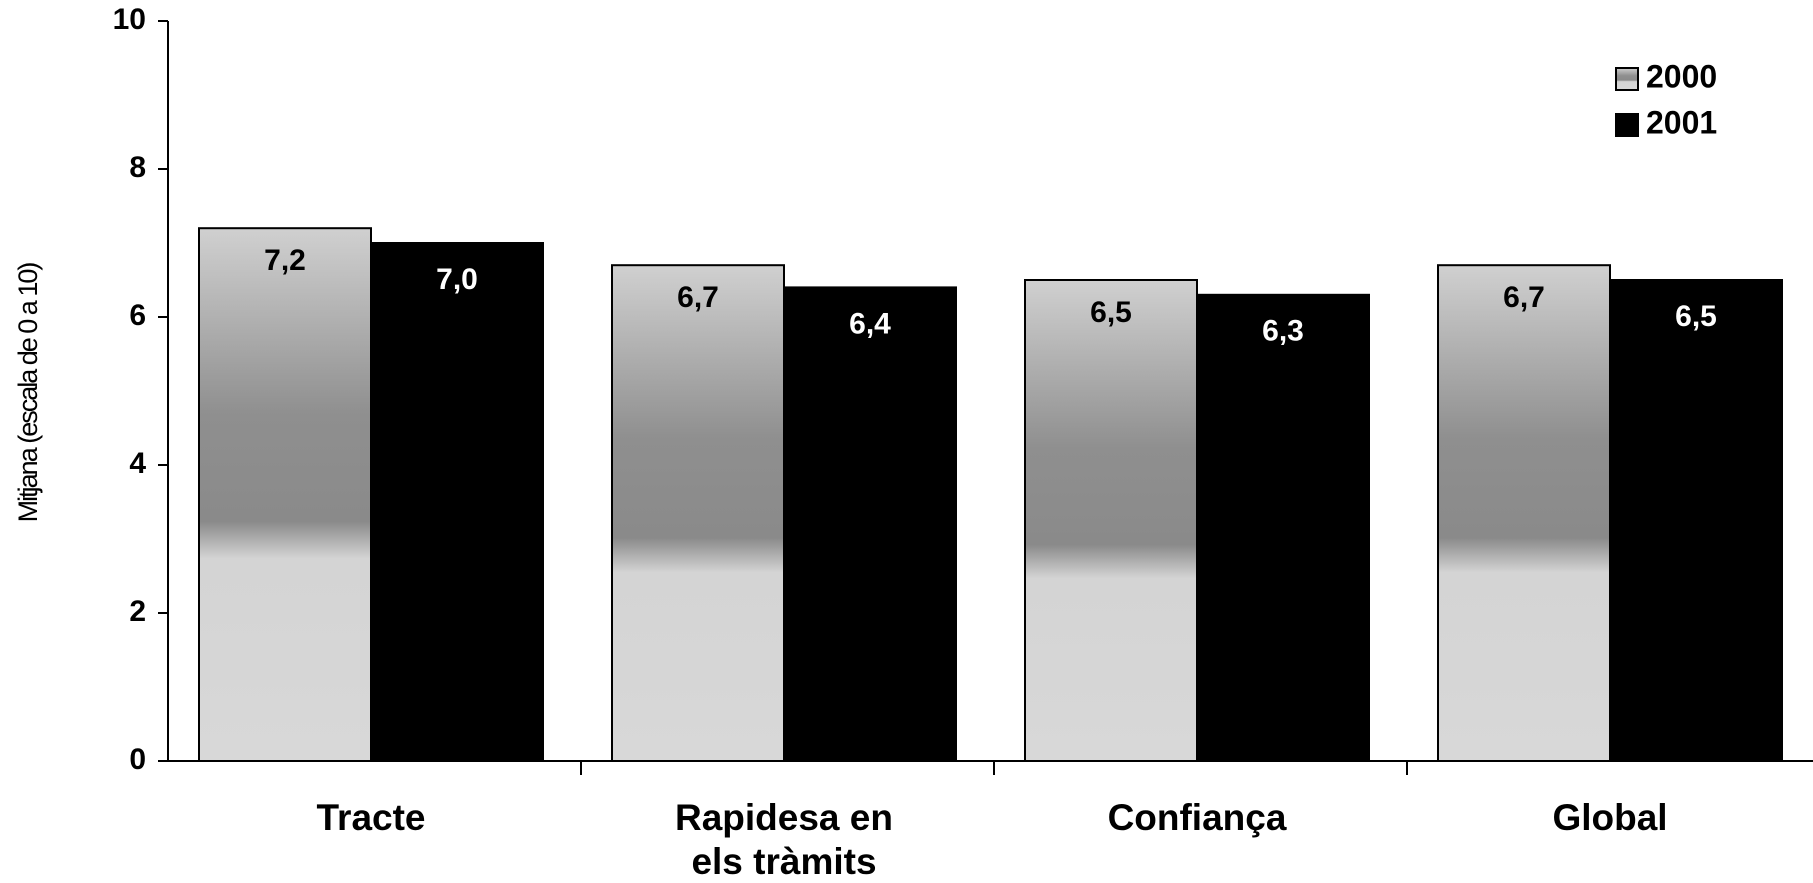 Image resolution: width=1813 pixels, height=883 pixels. Describe the element at coordinates (784, 839) in the screenshot. I see `x-tick-label: Rapidesa en els tràmits` at that location.